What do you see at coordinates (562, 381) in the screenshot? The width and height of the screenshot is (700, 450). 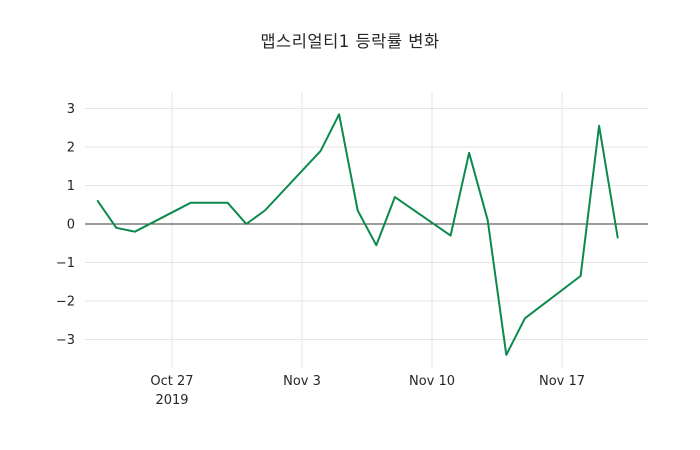 I see `x-tick-label: Nov 17` at bounding box center [562, 381].